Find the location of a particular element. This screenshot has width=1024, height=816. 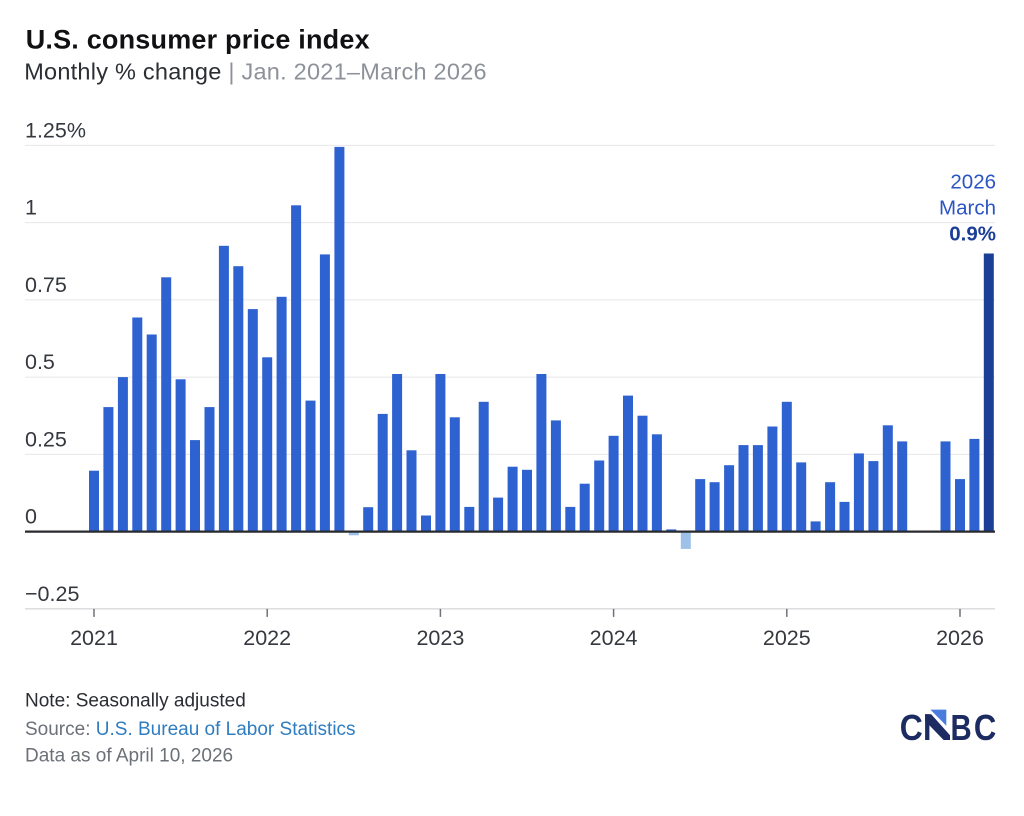

svg-text: 2023 is located at coordinates (440, 638).